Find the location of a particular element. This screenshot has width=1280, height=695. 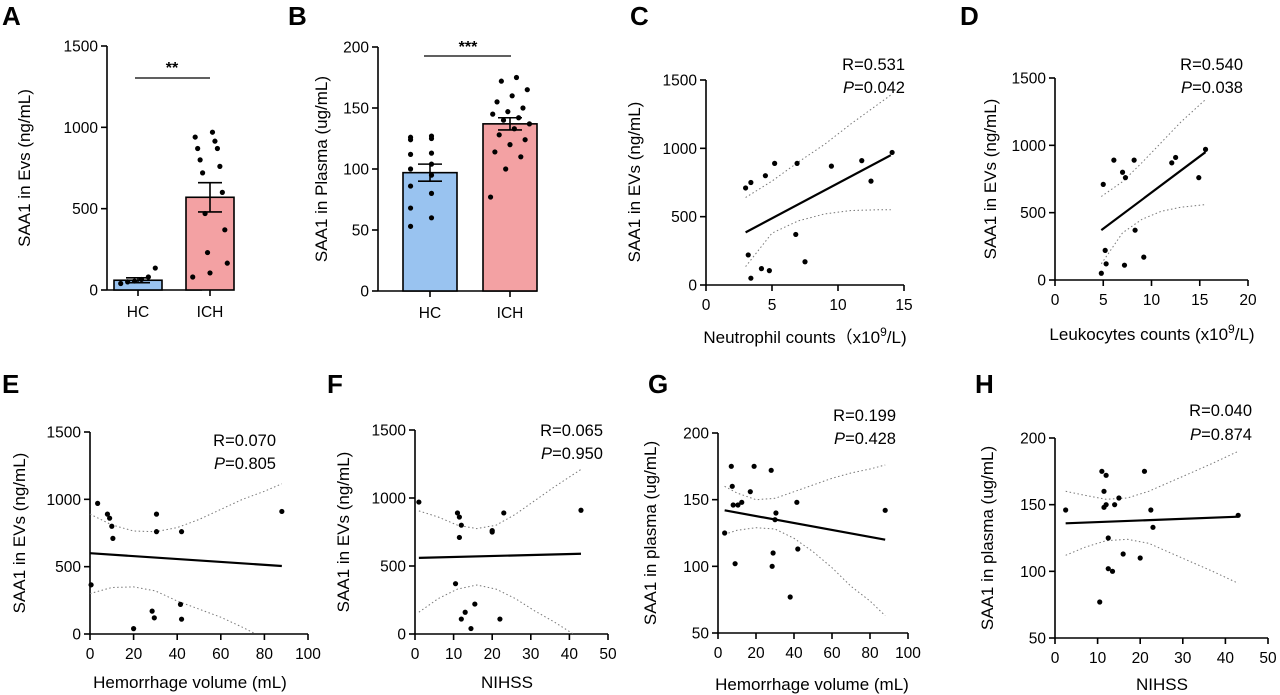

regression-line is located at coordinates (185, 560).